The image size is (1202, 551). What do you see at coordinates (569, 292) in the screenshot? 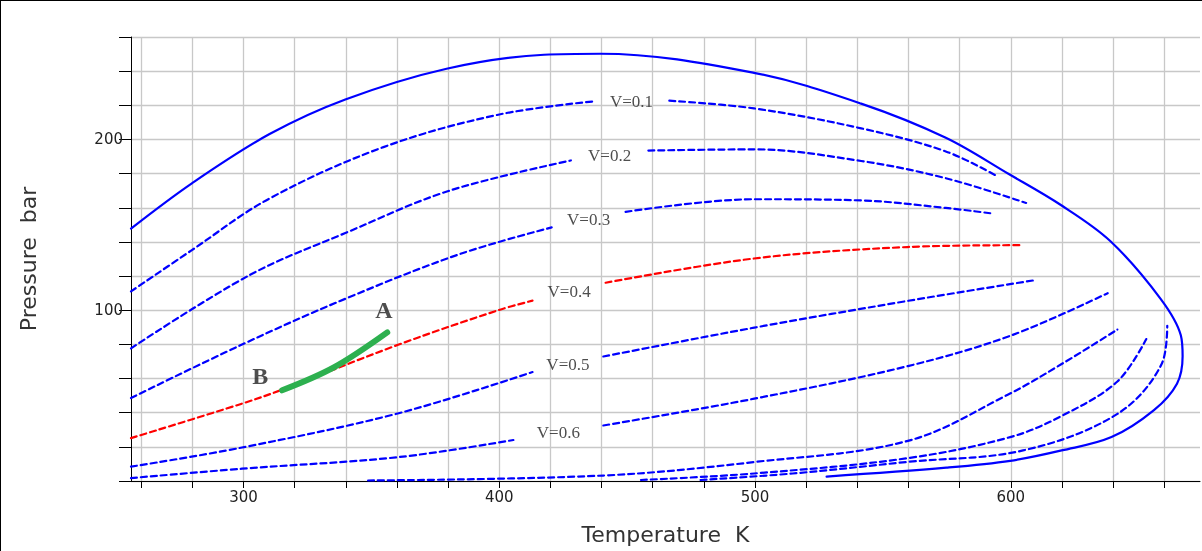
I see `series-label: V=0.4` at bounding box center [569, 292].